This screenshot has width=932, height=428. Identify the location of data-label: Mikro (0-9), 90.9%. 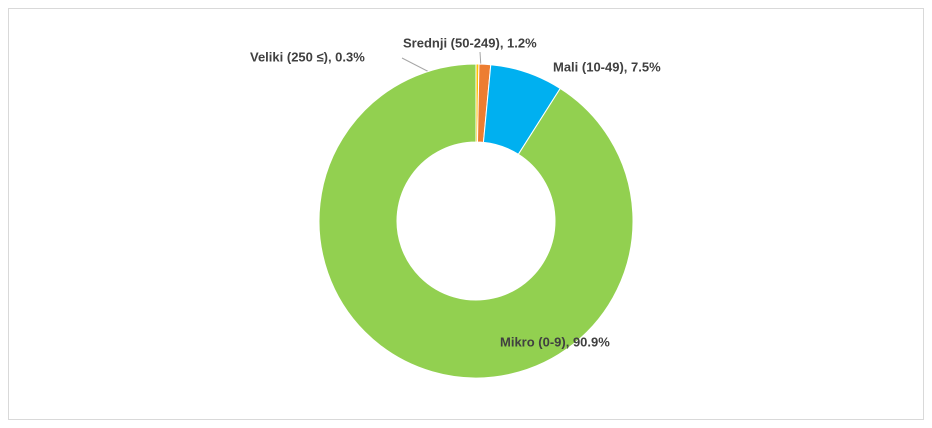
(555, 341).